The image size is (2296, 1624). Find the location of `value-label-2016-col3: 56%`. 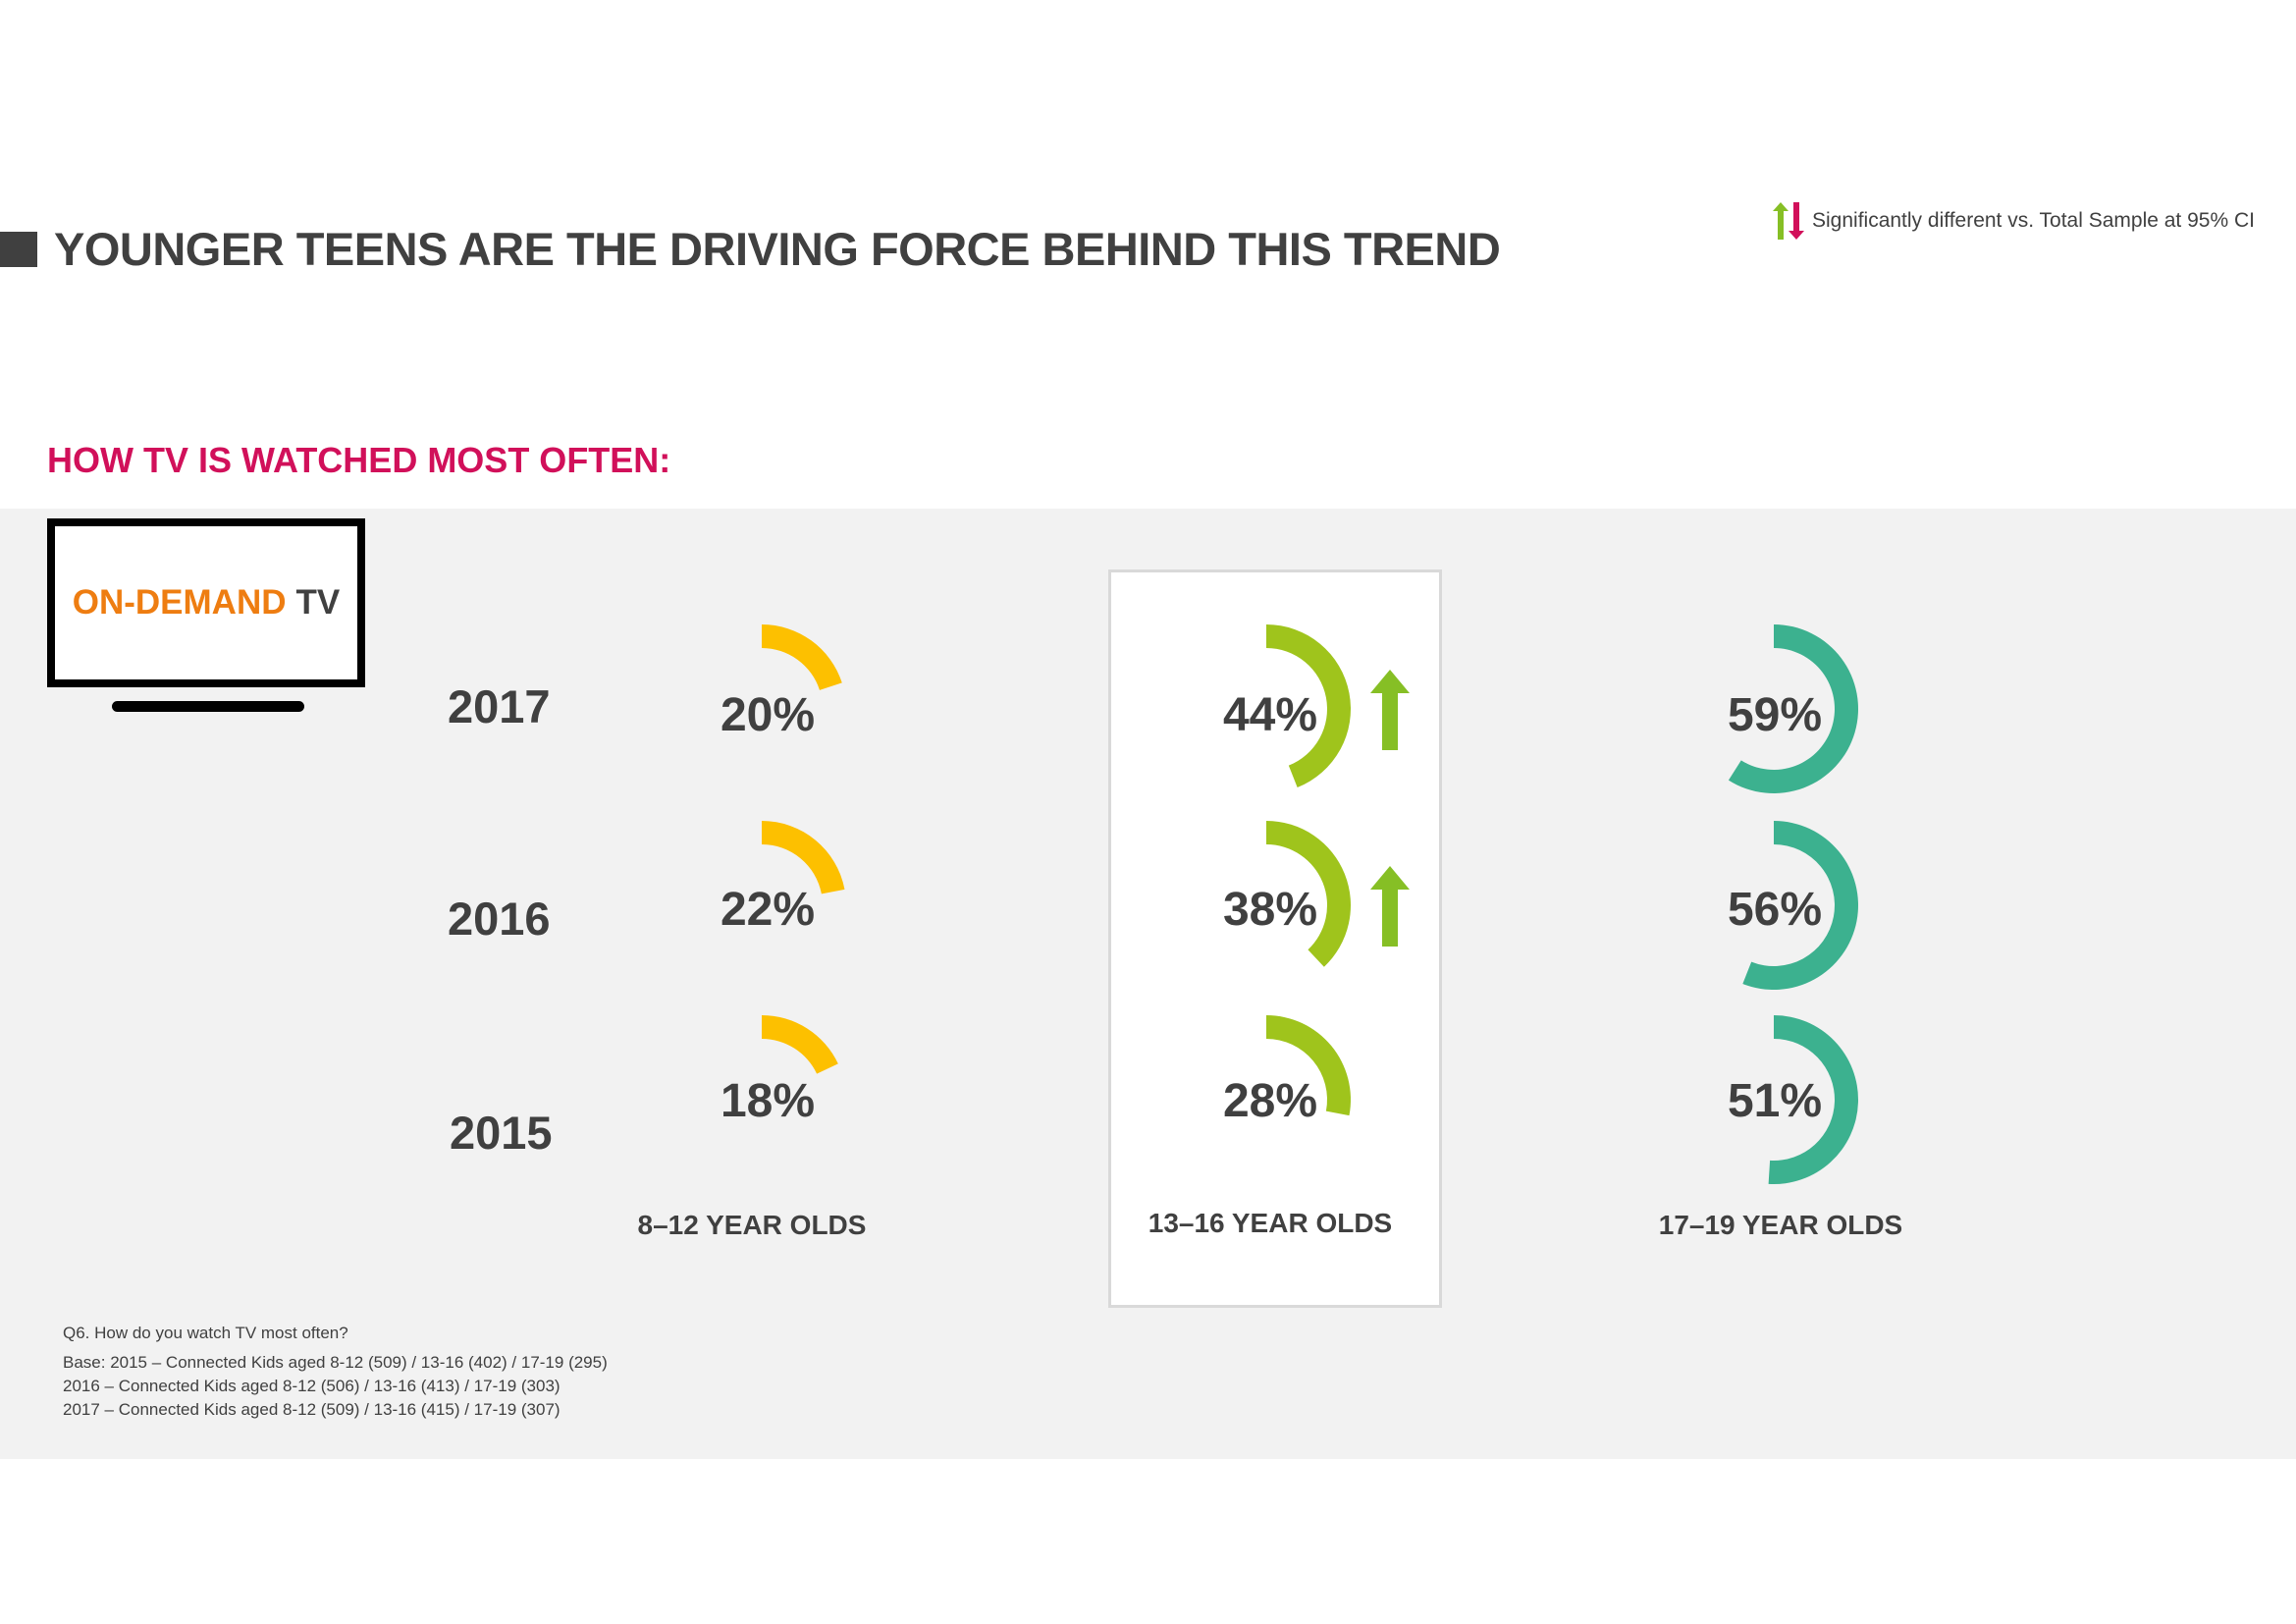

value-label-2016-col3: 56% is located at coordinates (1775, 910).